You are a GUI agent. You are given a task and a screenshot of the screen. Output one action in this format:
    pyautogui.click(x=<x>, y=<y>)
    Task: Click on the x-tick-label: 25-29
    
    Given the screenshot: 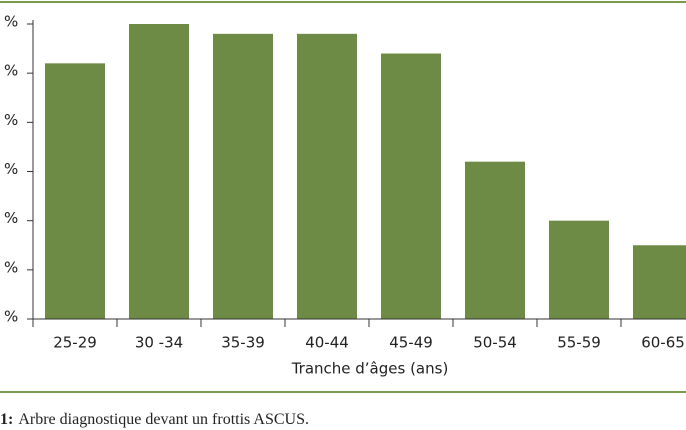 What is the action you would take?
    pyautogui.click(x=75, y=343)
    